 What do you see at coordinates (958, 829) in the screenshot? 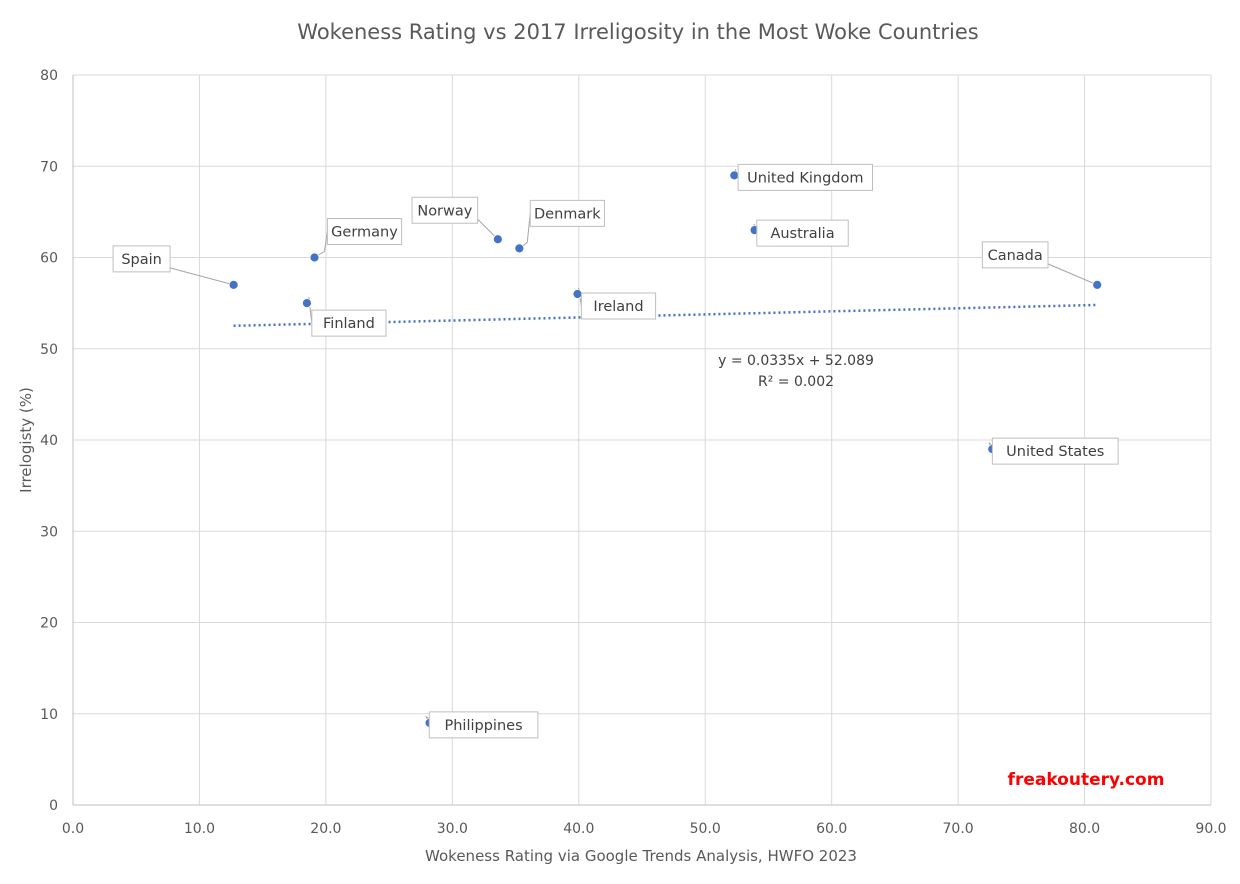
I see `x-tick-label: 70.0` at bounding box center [958, 829].